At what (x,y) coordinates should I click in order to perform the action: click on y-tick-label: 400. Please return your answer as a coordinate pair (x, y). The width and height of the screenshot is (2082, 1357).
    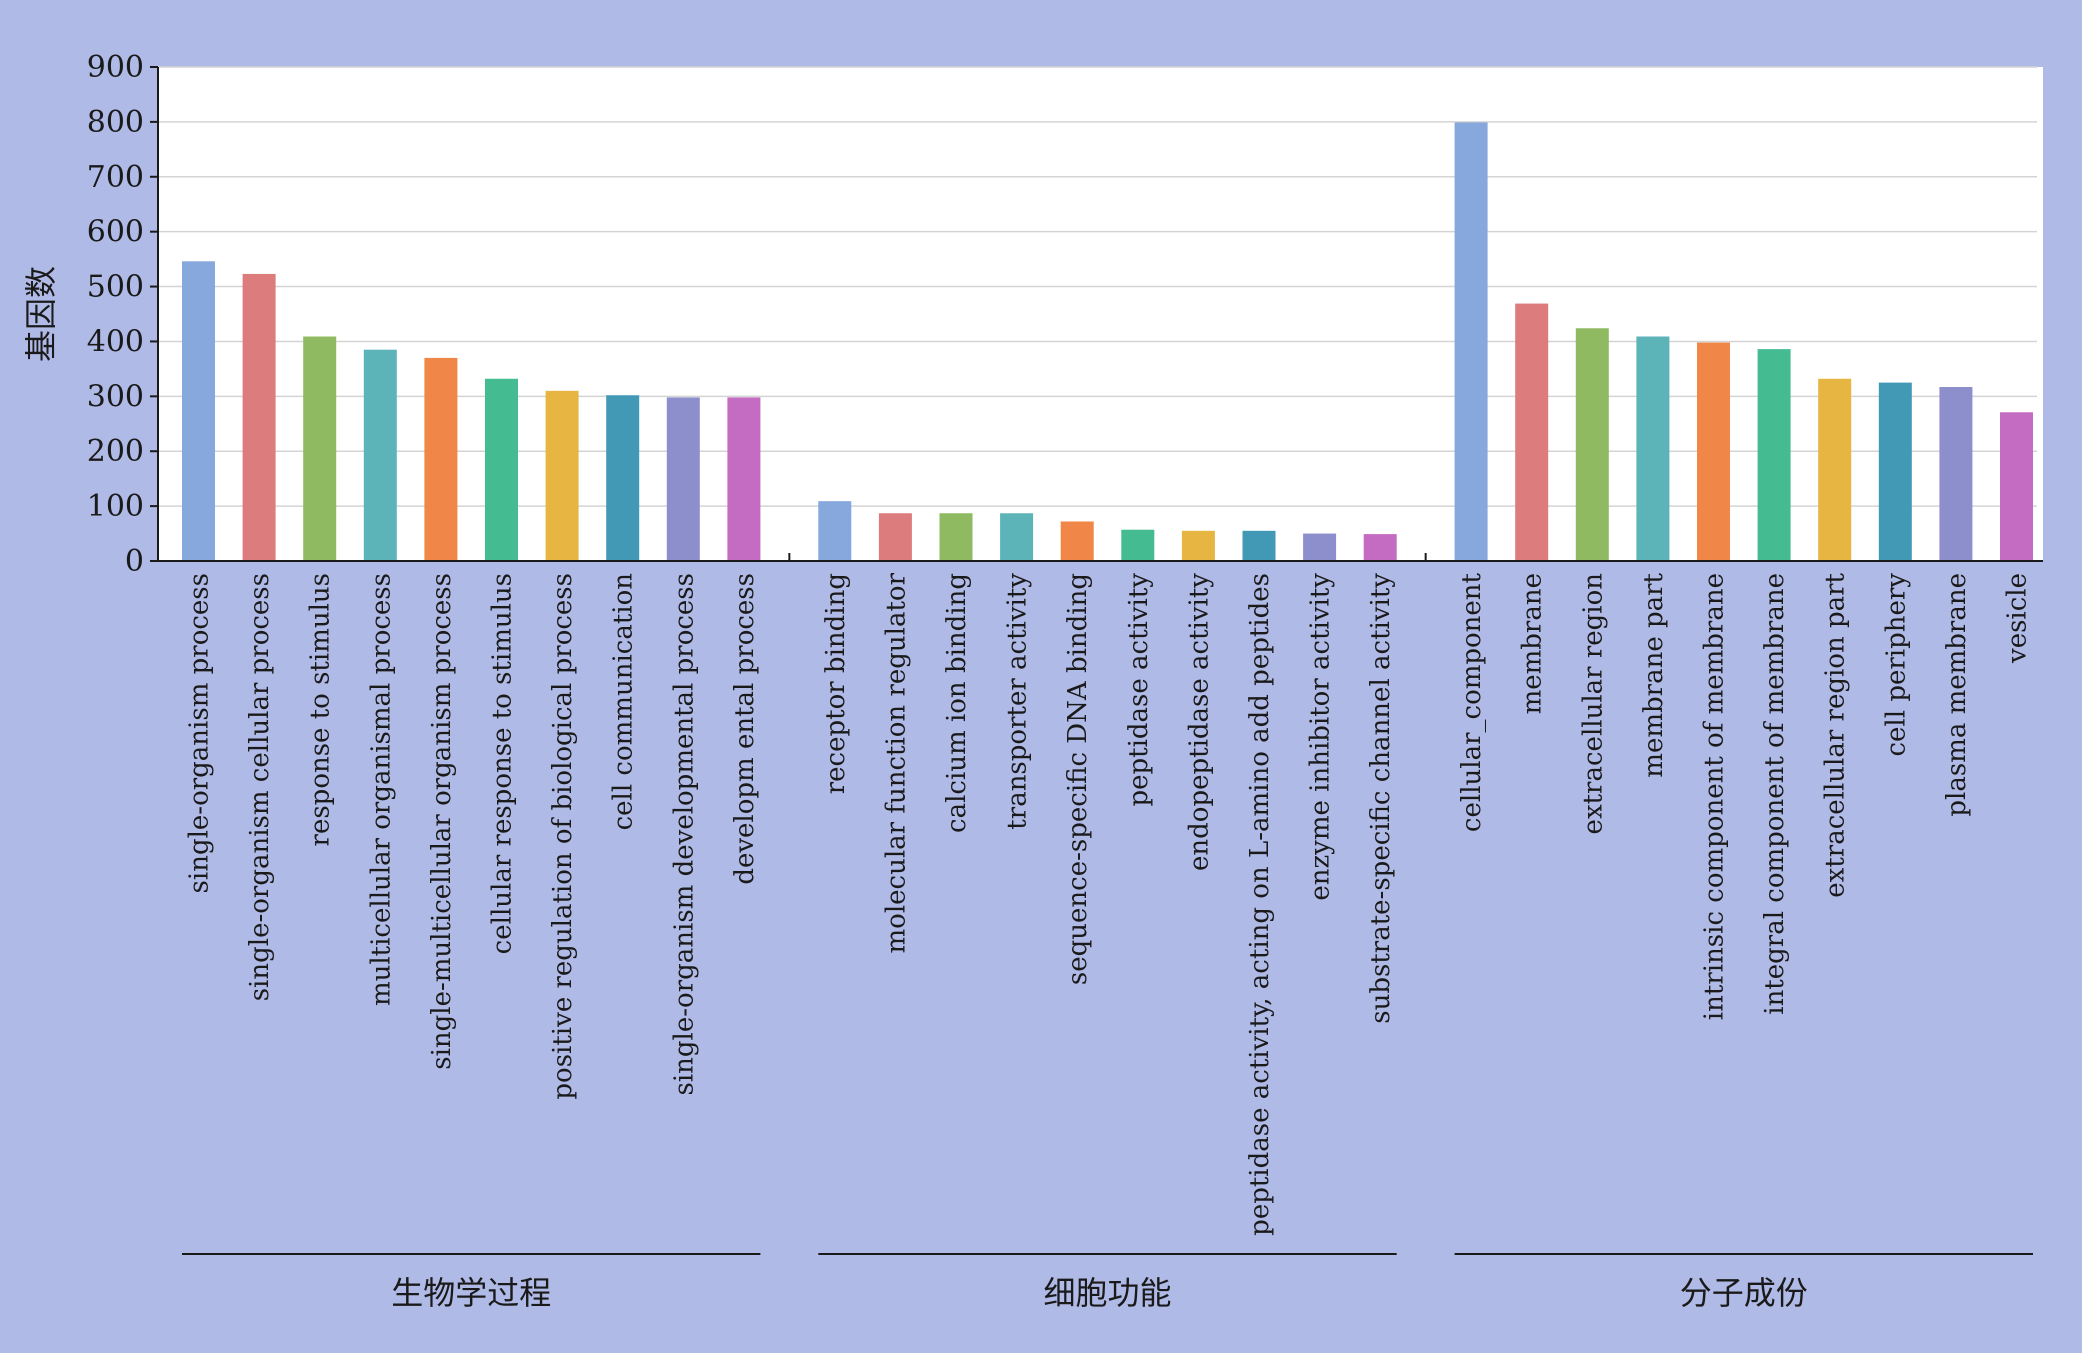
    Looking at the image, I should click on (115, 341).